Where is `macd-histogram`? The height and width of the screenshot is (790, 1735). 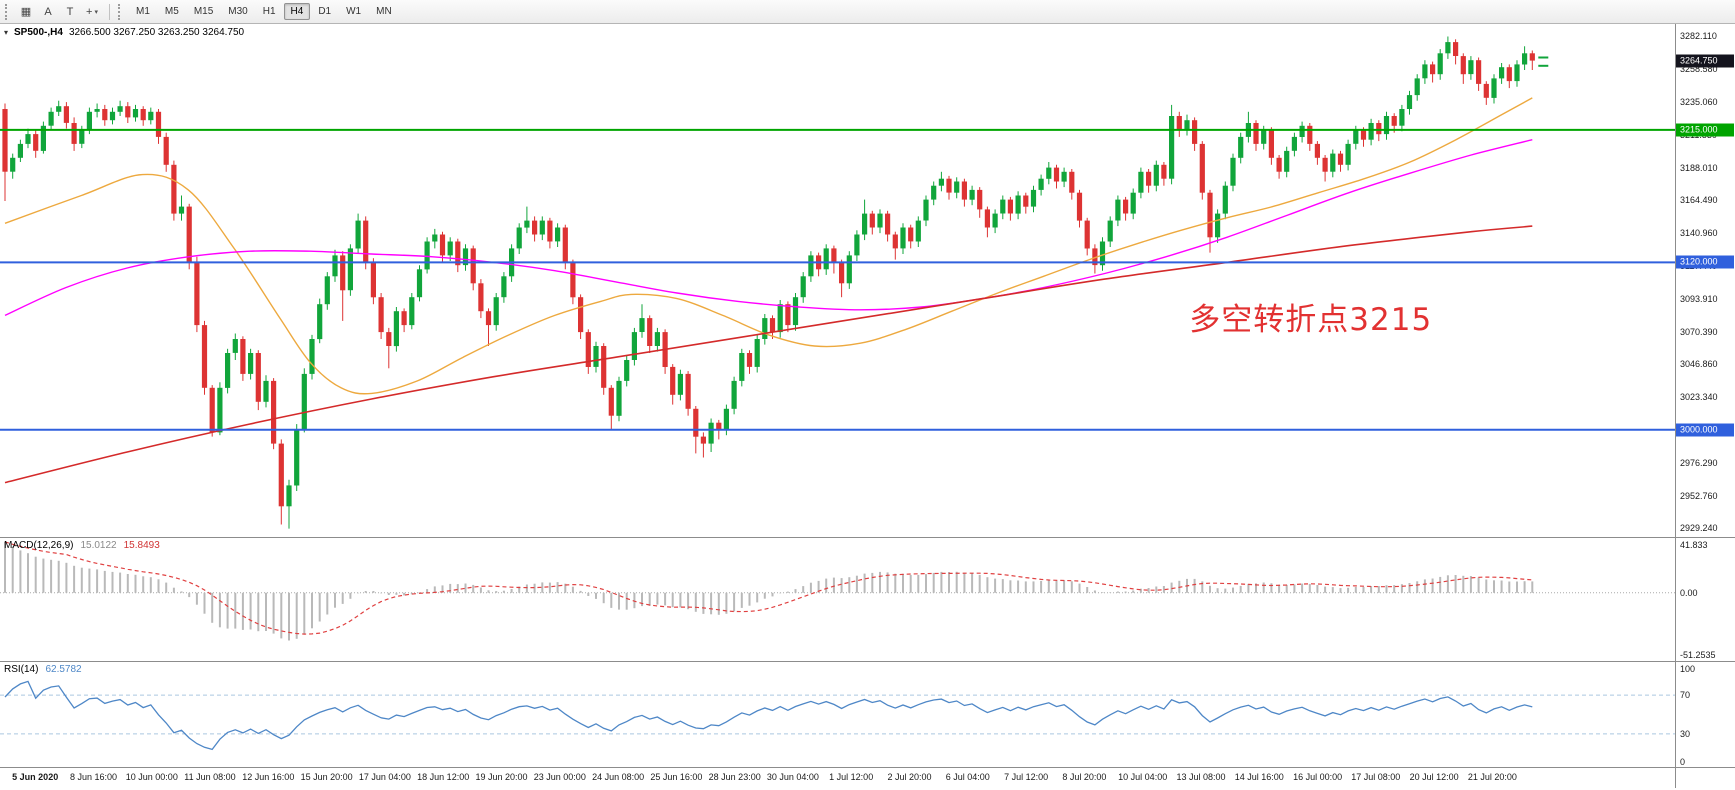
macd-histogram is located at coordinates (769, 591).